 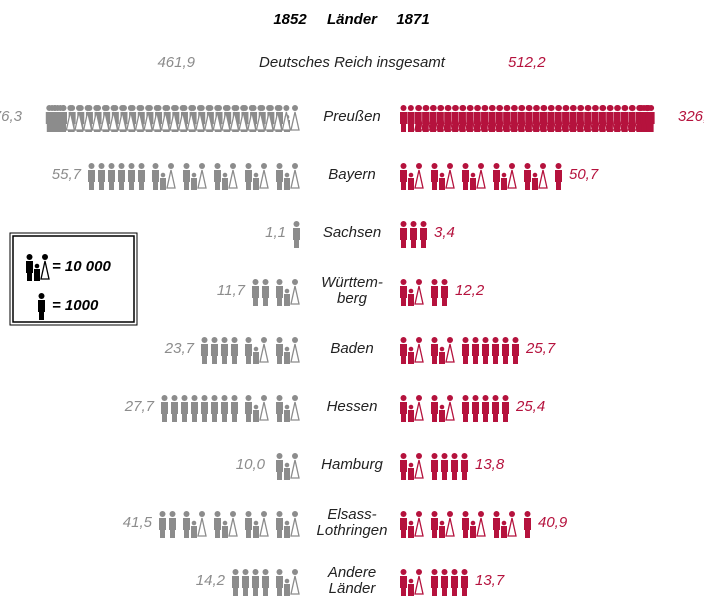 I want to click on value-label: 13,7, so click(x=490, y=580).